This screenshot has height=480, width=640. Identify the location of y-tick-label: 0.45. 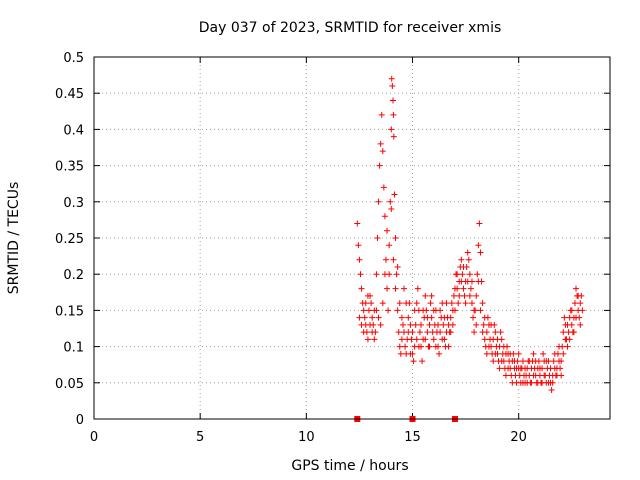
(69, 94).